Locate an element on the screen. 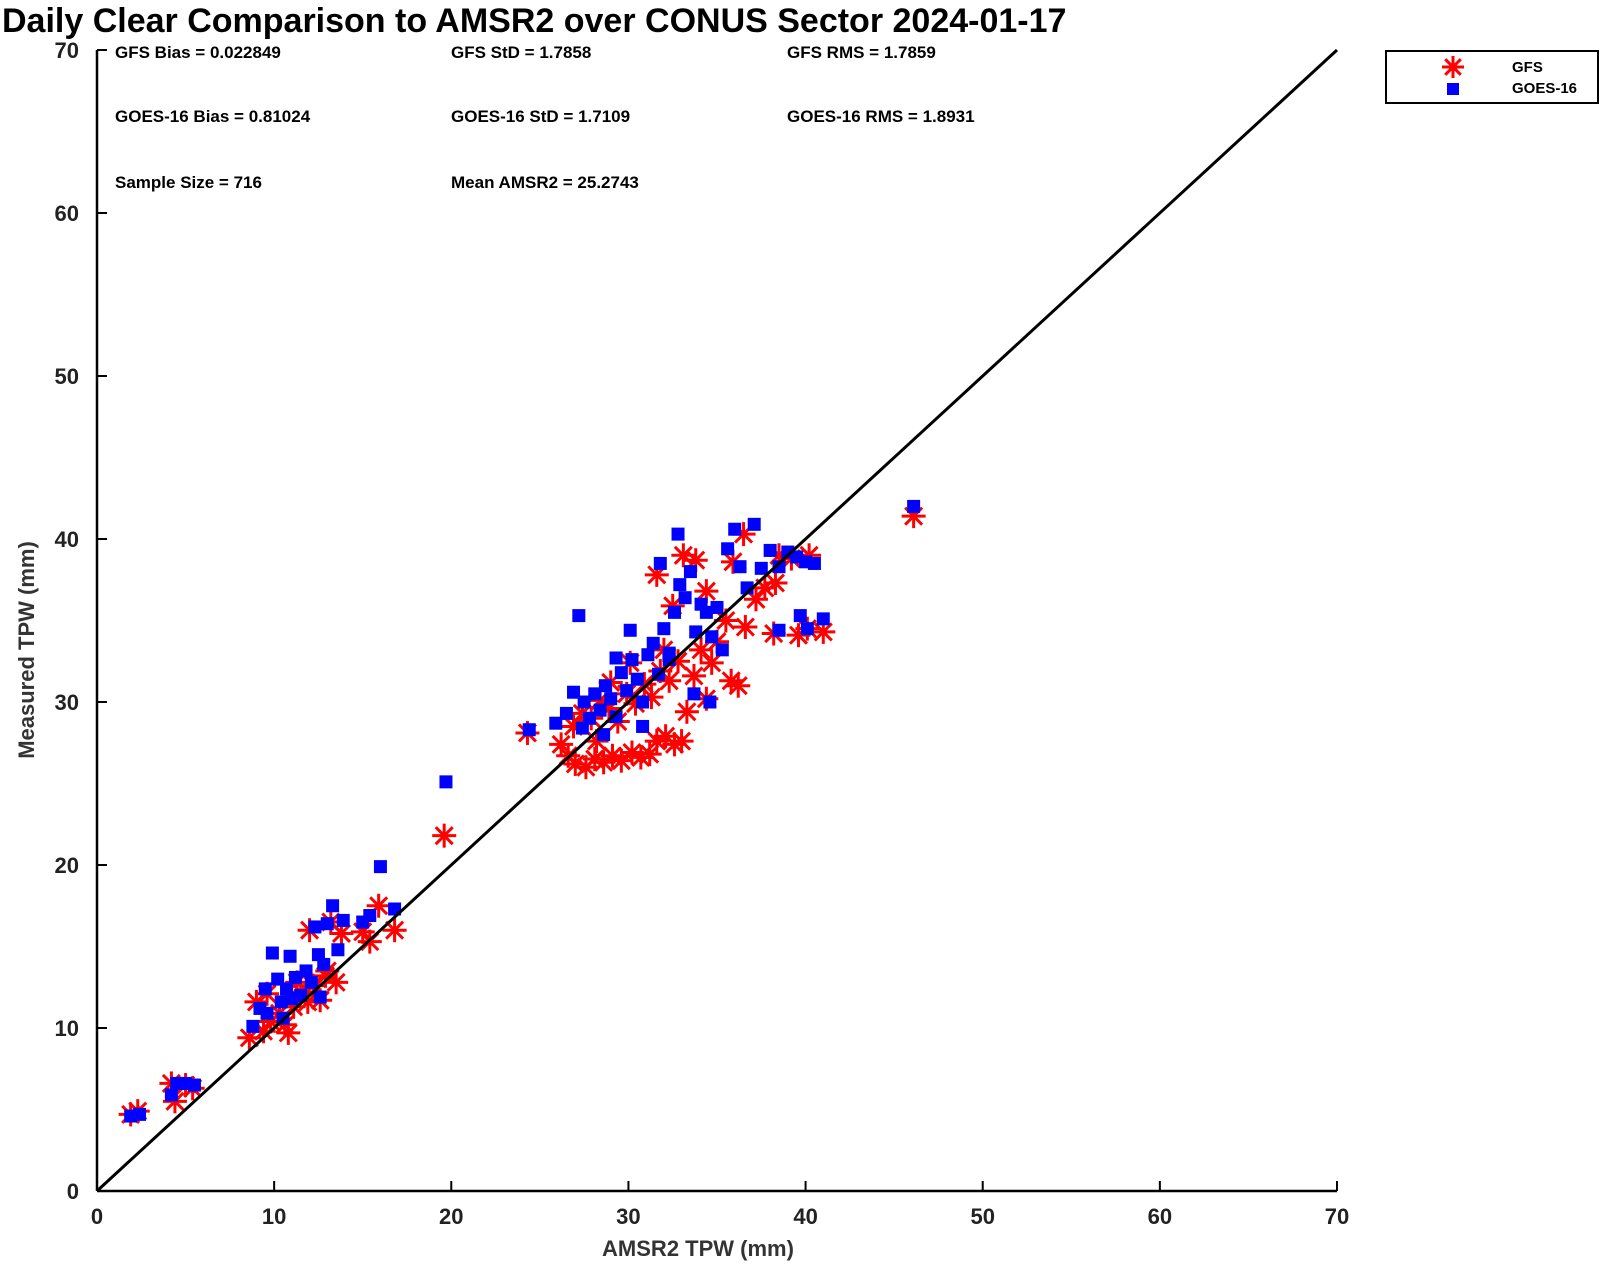 The image size is (1600, 1264). x-tick-label: 10 is located at coordinates (274, 1216).